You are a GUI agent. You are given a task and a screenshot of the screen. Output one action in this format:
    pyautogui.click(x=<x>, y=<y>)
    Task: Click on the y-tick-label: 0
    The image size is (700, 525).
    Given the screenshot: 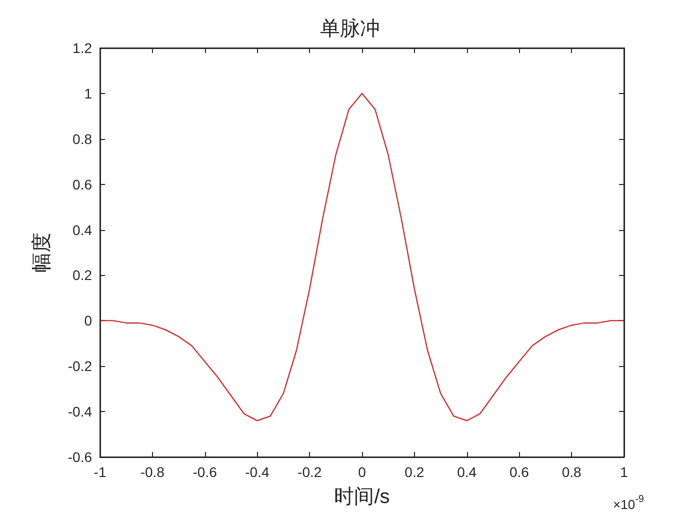 What is the action you would take?
    pyautogui.click(x=88, y=320)
    